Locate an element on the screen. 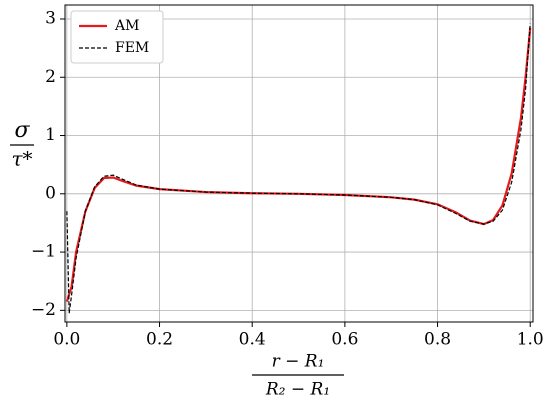  x-tick-label: 0.4 is located at coordinates (252, 340).